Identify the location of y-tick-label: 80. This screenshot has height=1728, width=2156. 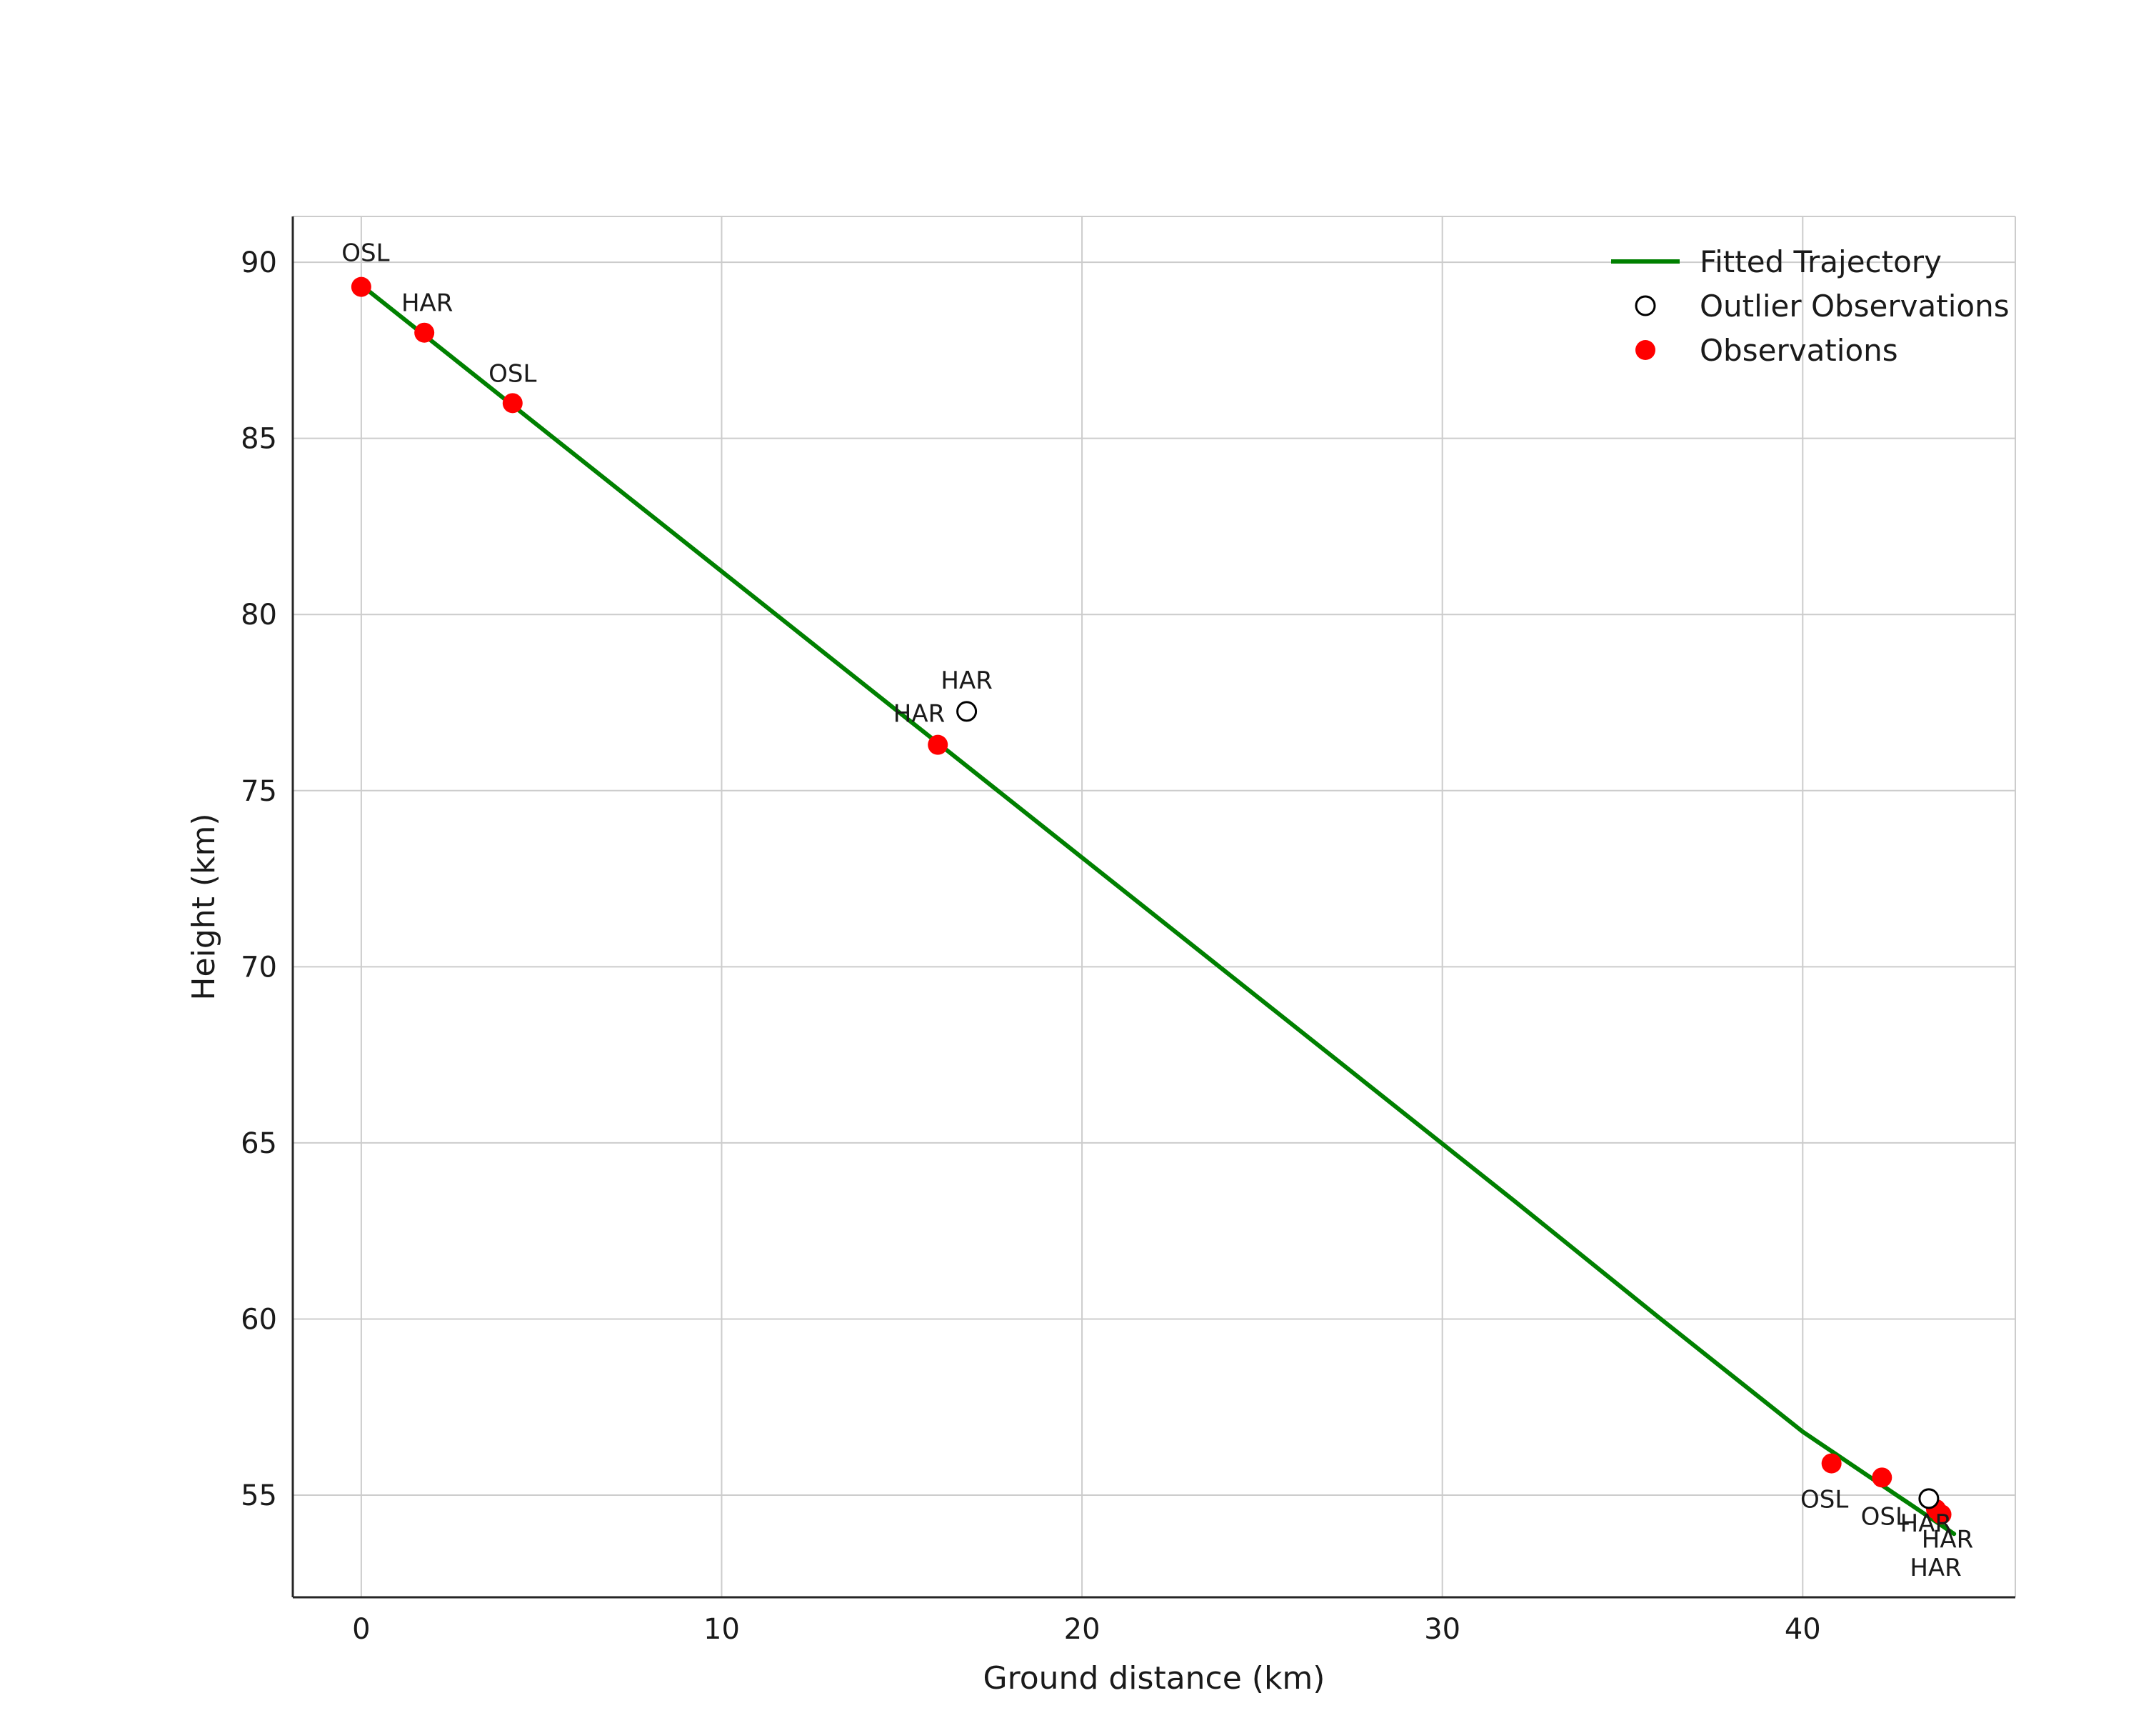
(259, 615).